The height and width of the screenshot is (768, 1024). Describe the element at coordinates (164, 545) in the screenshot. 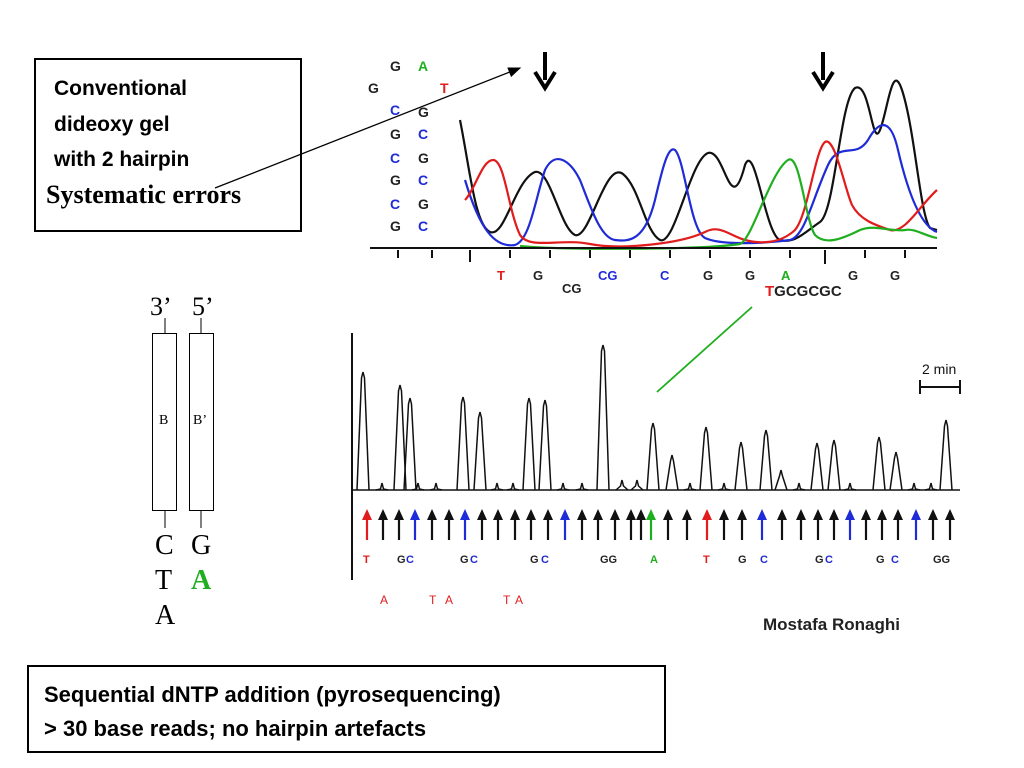

I see `left-base-1: C` at that location.